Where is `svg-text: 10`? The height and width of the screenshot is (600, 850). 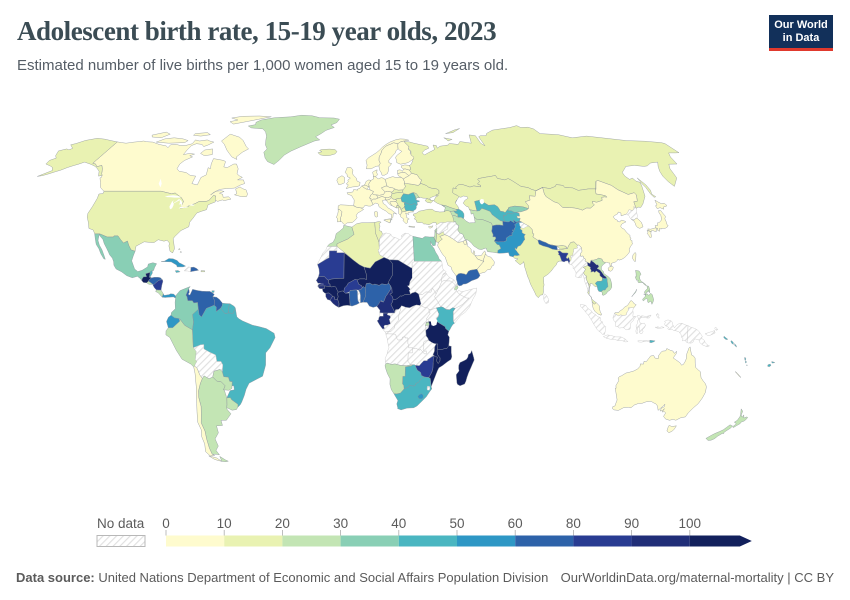
svg-text: 10 is located at coordinates (224, 523).